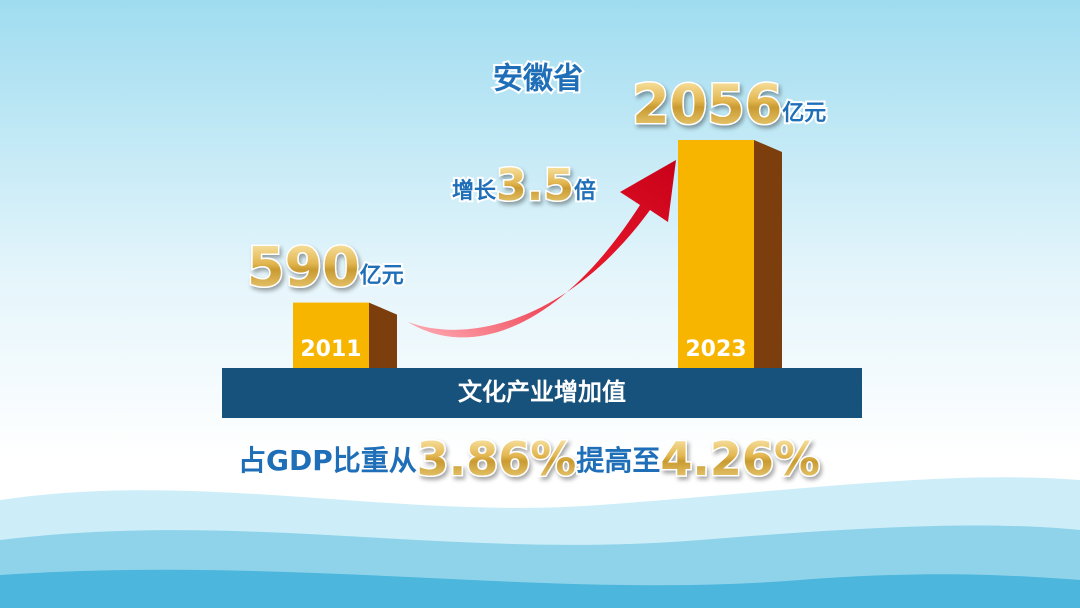  I want to click on growth-annotation: 增长3.5倍, so click(524, 185).